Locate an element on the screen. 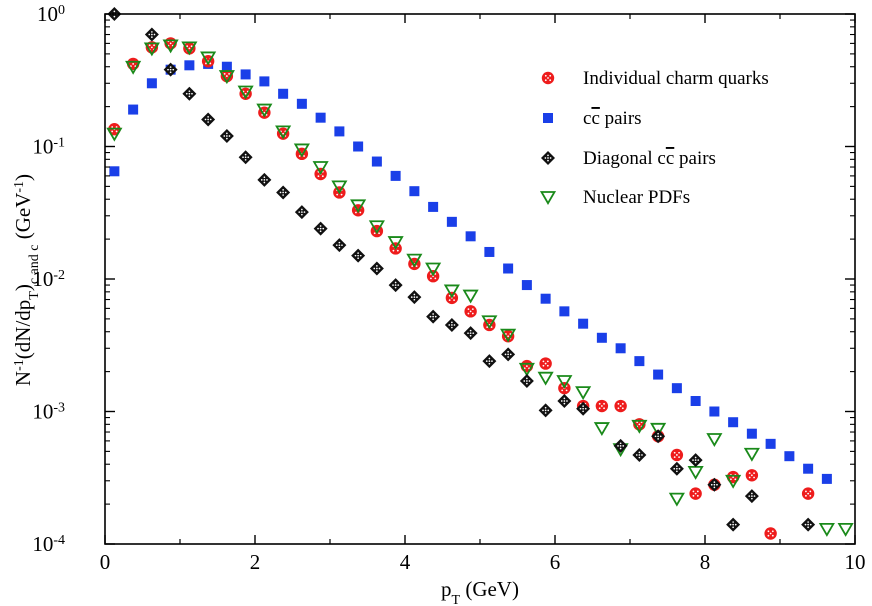 The image size is (872, 606). y-axis-label: N-1(dN/dpT)c and c (GeV-1) is located at coordinates (26, 280).